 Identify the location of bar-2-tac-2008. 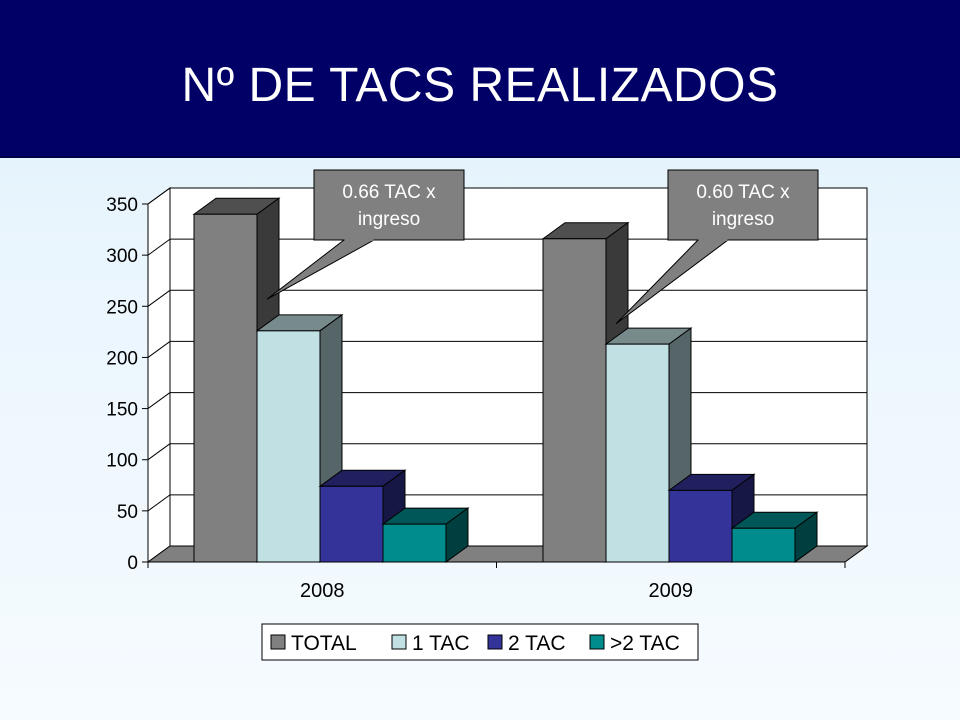
(351, 524).